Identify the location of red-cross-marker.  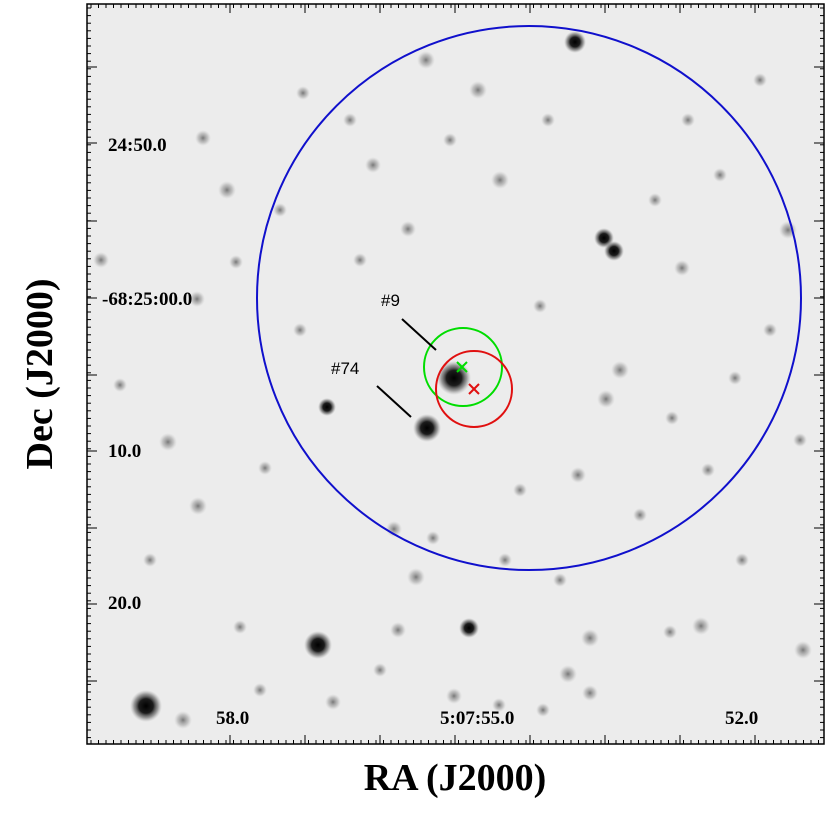
(474, 389).